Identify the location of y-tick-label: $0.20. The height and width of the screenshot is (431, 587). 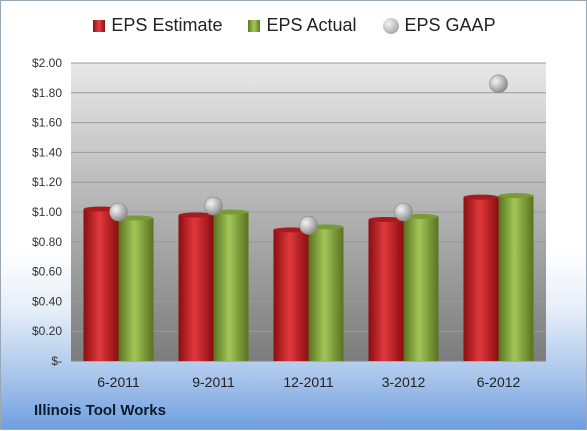
(47, 331).